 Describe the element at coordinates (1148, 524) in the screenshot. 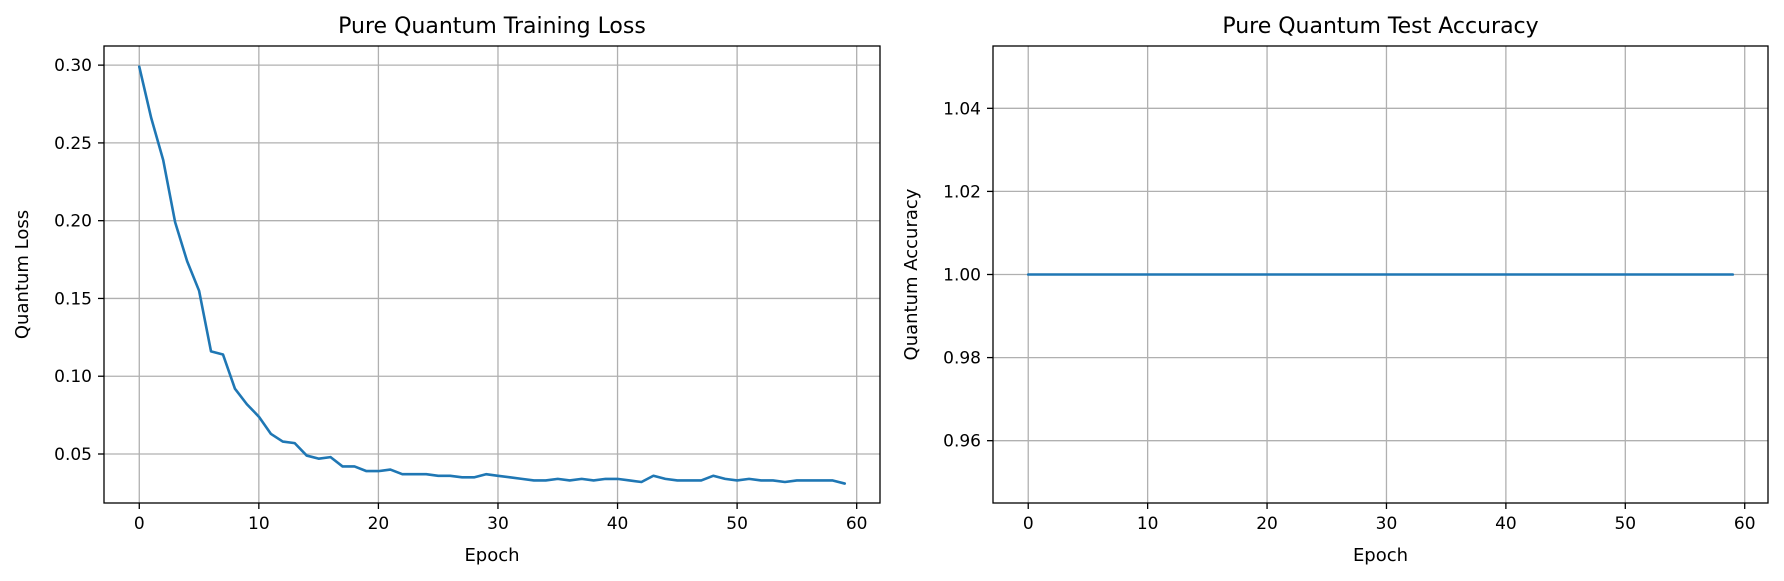

I see `chart-2-x-tick-label-1: 10` at that location.